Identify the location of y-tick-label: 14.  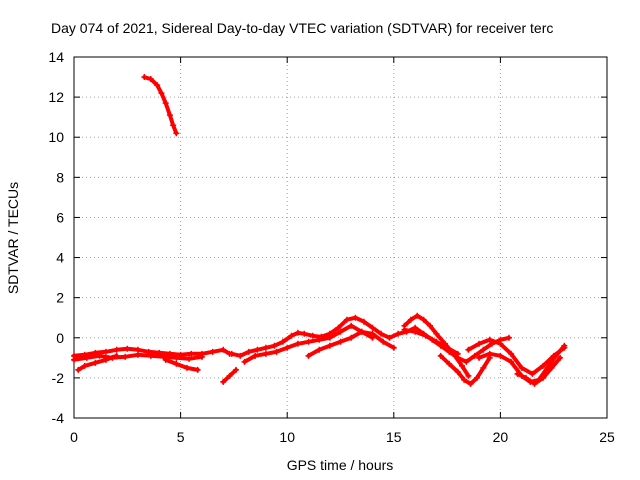
(56, 57).